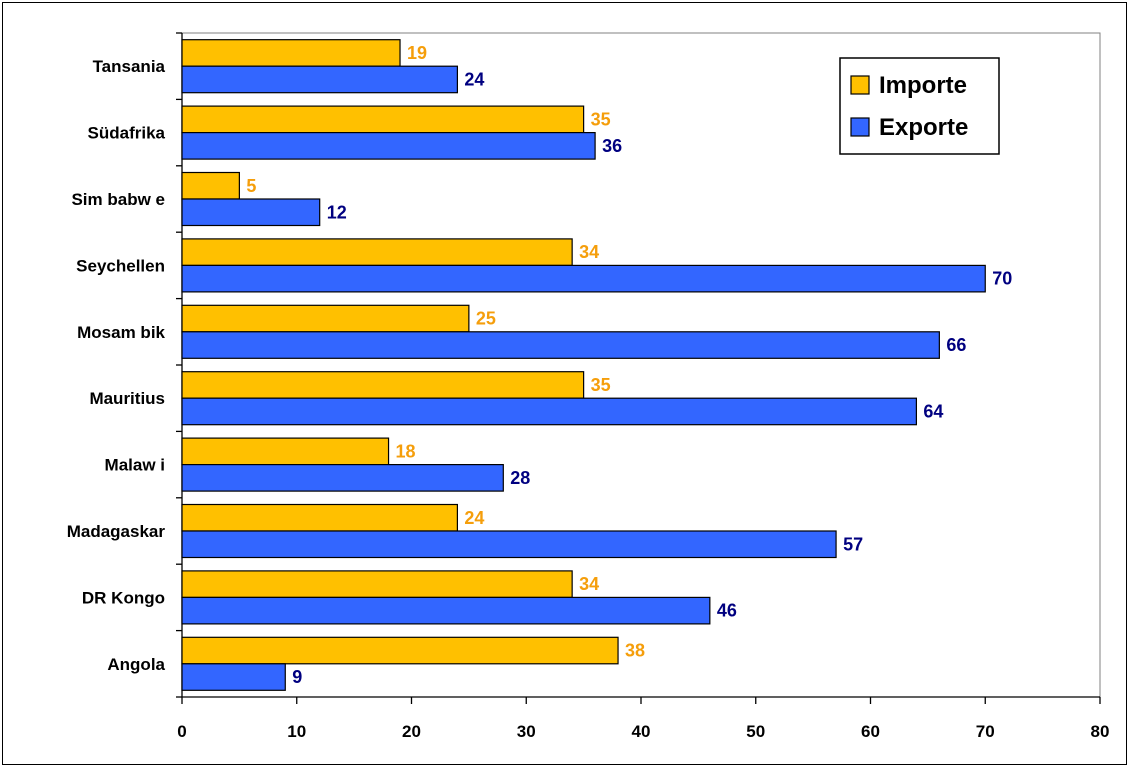 This screenshot has width=1131, height=769. Describe the element at coordinates (118, 199) in the screenshot. I see `category-label: Sim babw e` at that location.